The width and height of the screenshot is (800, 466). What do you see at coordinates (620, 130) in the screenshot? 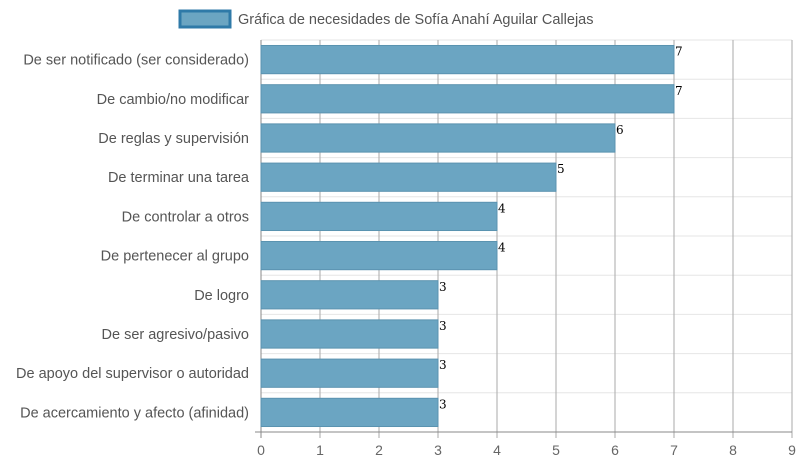
I see `data-label: 6` at bounding box center [620, 130].